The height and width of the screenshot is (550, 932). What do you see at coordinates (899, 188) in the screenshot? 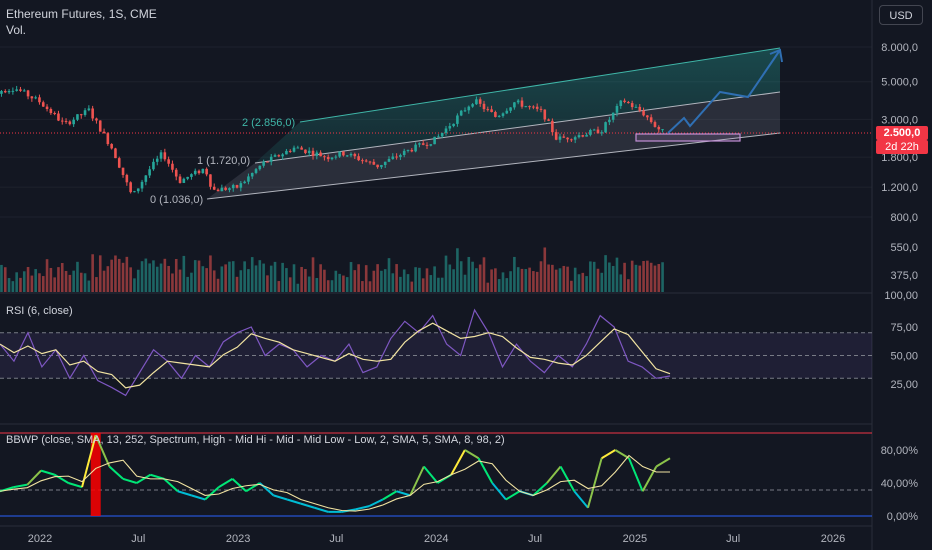
I see `price-tick-label: 1.200,0` at bounding box center [899, 188].